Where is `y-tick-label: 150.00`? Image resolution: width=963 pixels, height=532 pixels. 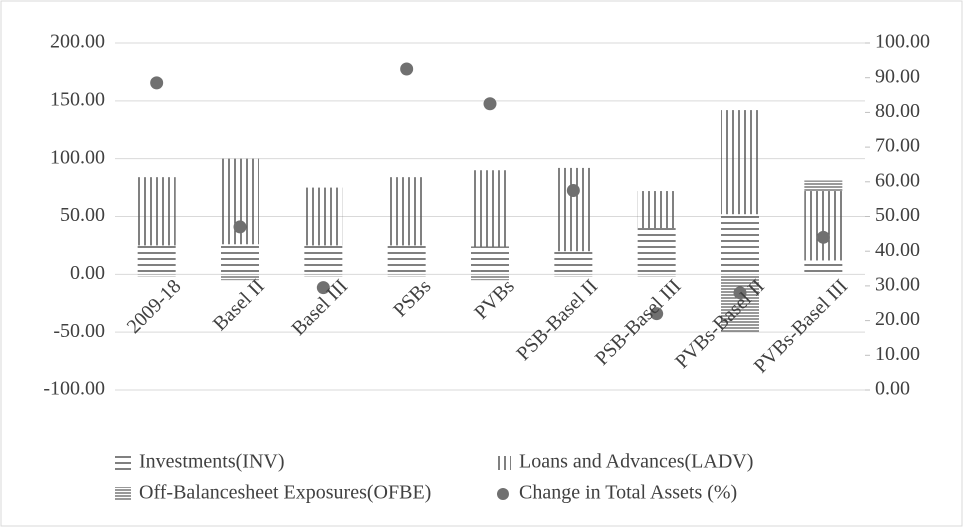
y-tick-label: 150.00 is located at coordinates (77, 99).